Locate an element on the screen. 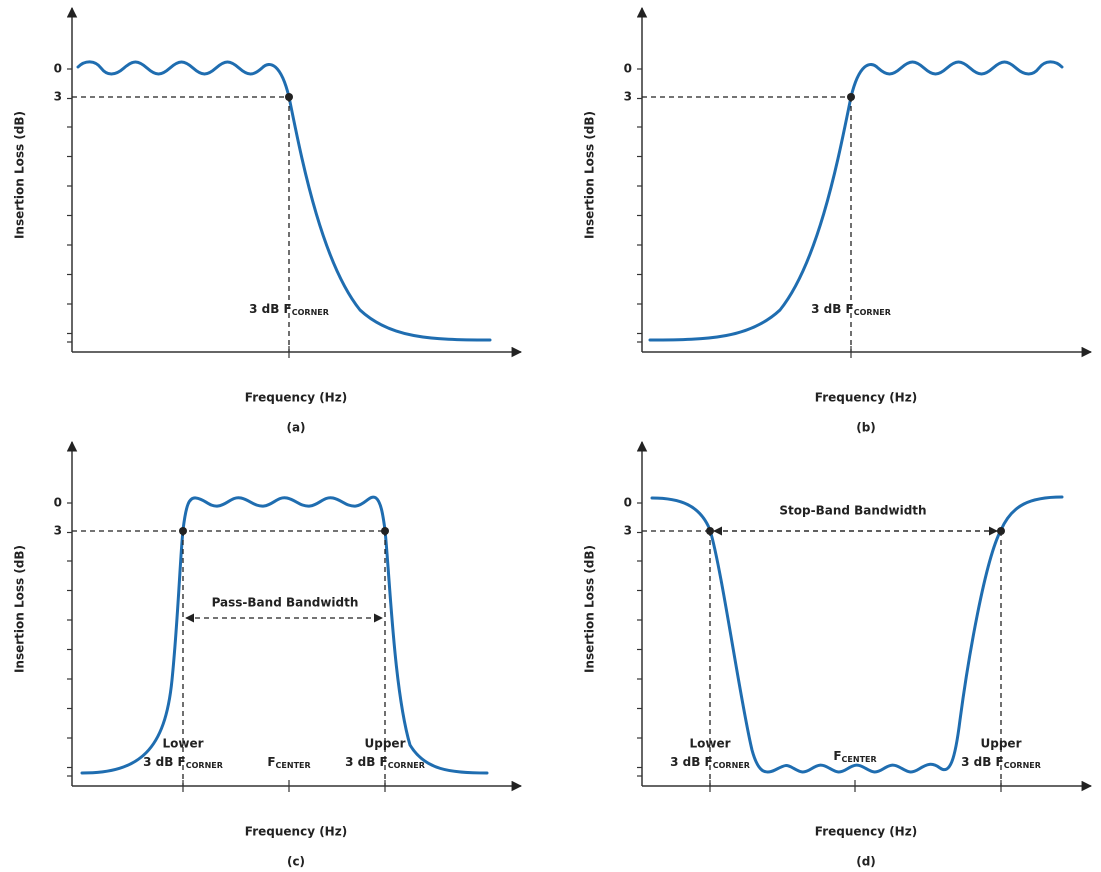 This screenshot has height=872, width=1101. bandstop-curve is located at coordinates (857, 634).